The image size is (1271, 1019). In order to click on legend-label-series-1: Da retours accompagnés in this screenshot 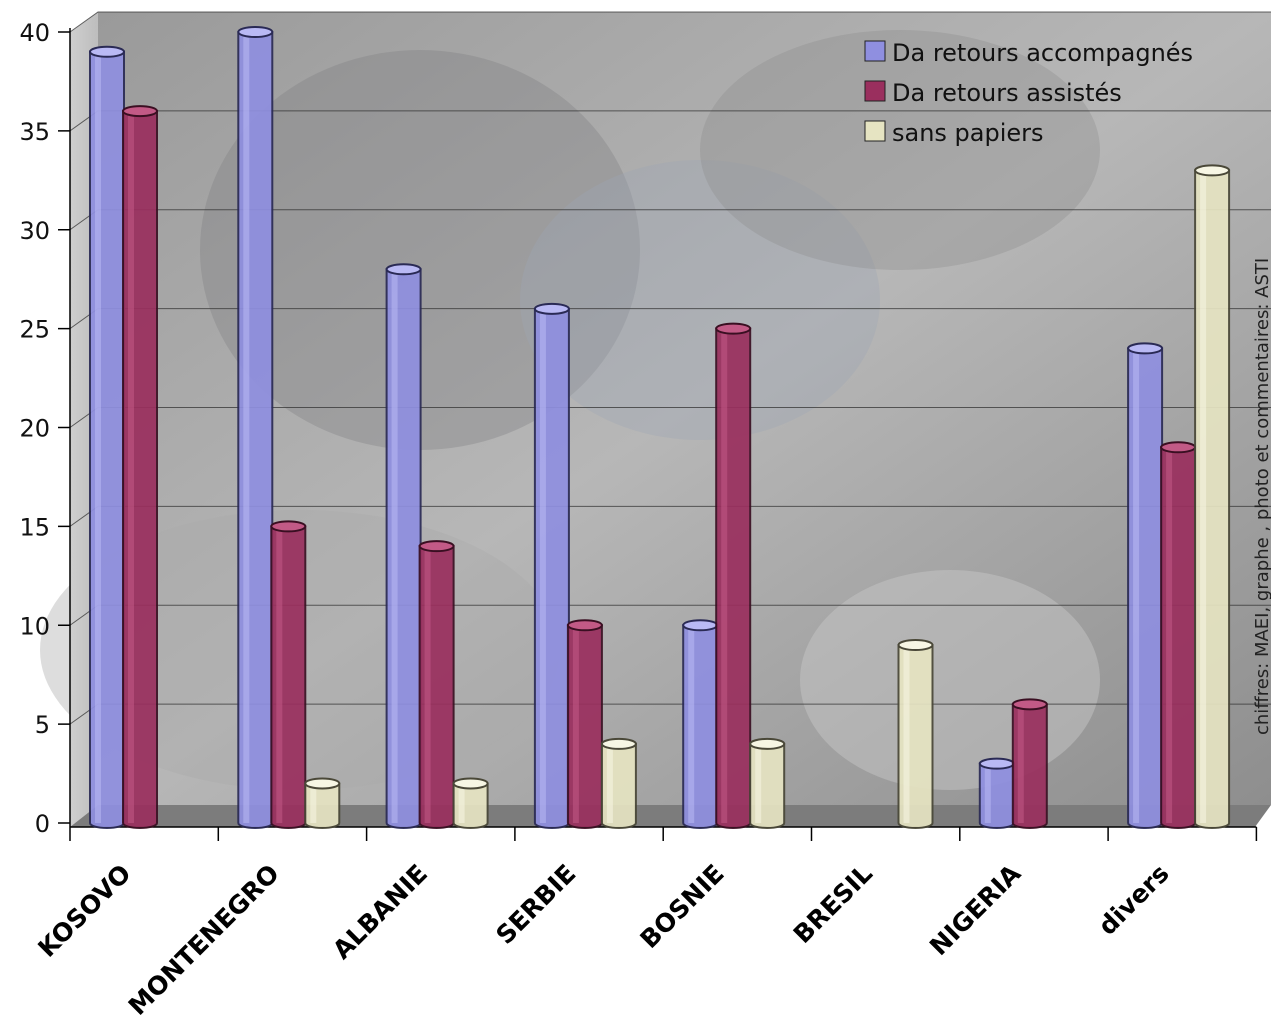, I will do `click(1042, 53)`.